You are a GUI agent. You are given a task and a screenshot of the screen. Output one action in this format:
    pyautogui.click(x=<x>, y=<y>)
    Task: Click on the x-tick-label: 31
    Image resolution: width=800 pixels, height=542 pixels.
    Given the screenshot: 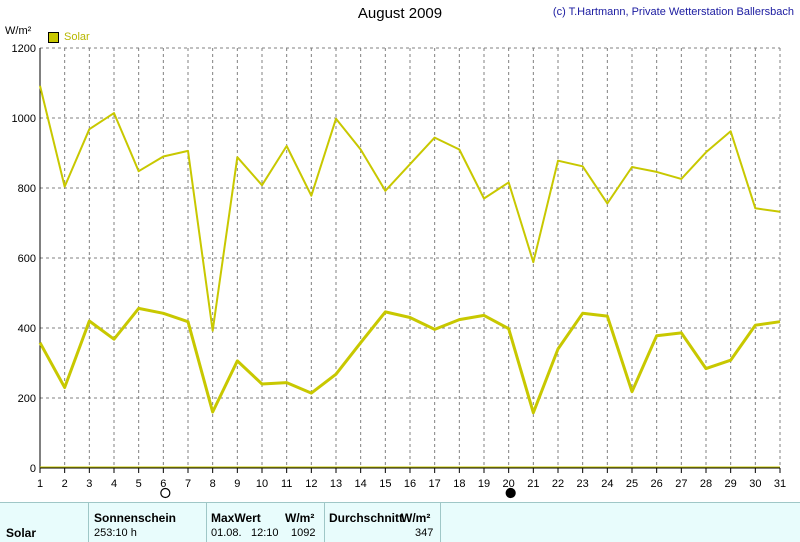 What is the action you would take?
    pyautogui.click(x=780, y=484)
    